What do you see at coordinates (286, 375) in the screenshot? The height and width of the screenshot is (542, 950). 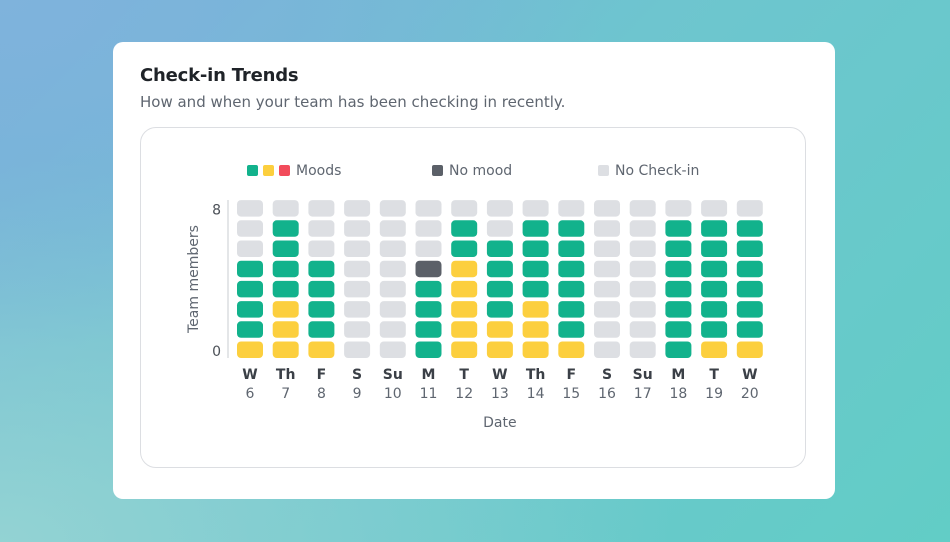 I see `x-tick-day-label: Th` at bounding box center [286, 375].